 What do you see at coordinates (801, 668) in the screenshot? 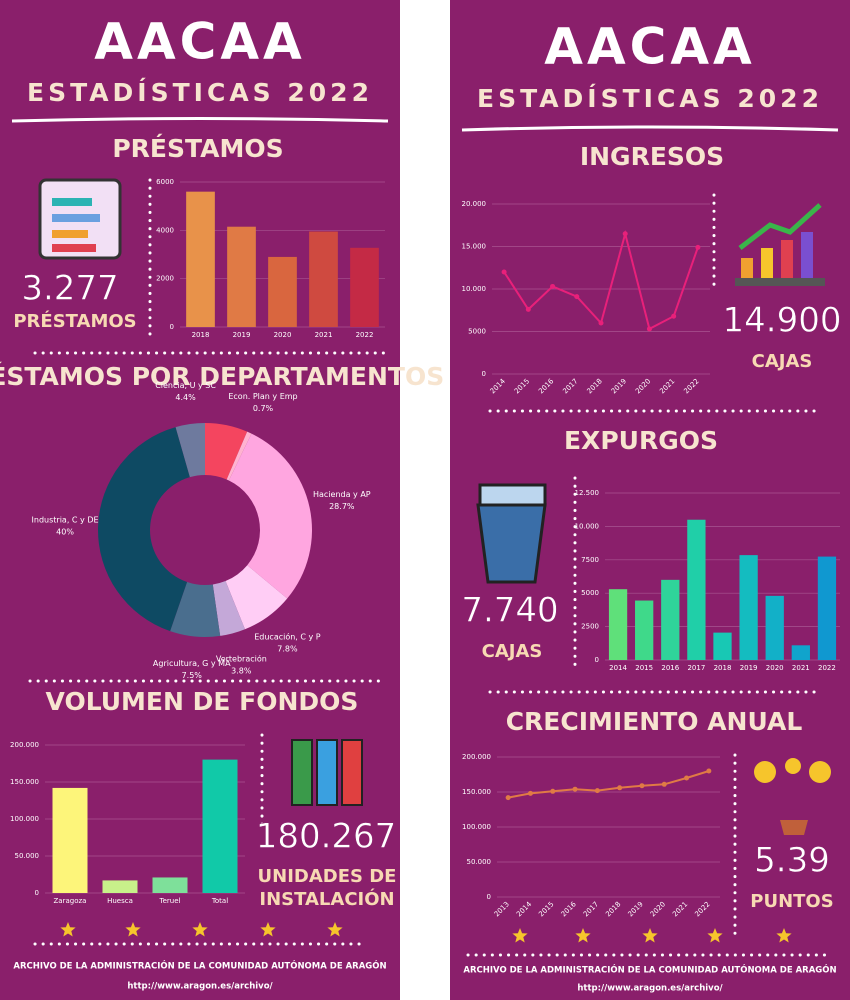
I see `x-tick-label: 2021` at bounding box center [801, 668].